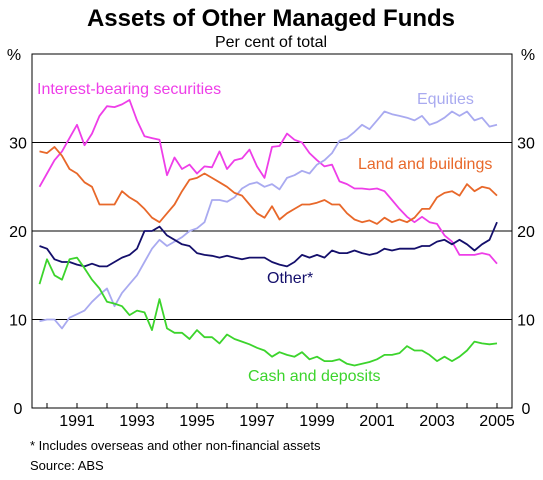  I want to click on label-equities: Equities, so click(445, 99).